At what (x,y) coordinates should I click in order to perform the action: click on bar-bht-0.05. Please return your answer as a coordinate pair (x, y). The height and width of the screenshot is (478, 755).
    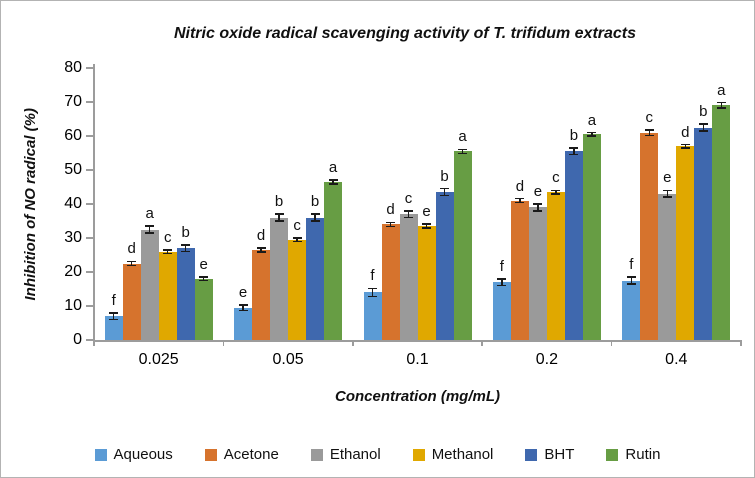
    Looking at the image, I should click on (315, 278).